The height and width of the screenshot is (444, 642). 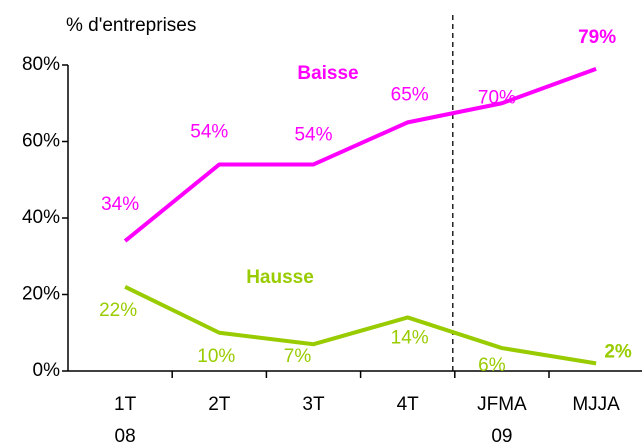 What do you see at coordinates (410, 94) in the screenshot?
I see `value-label: 65%` at bounding box center [410, 94].